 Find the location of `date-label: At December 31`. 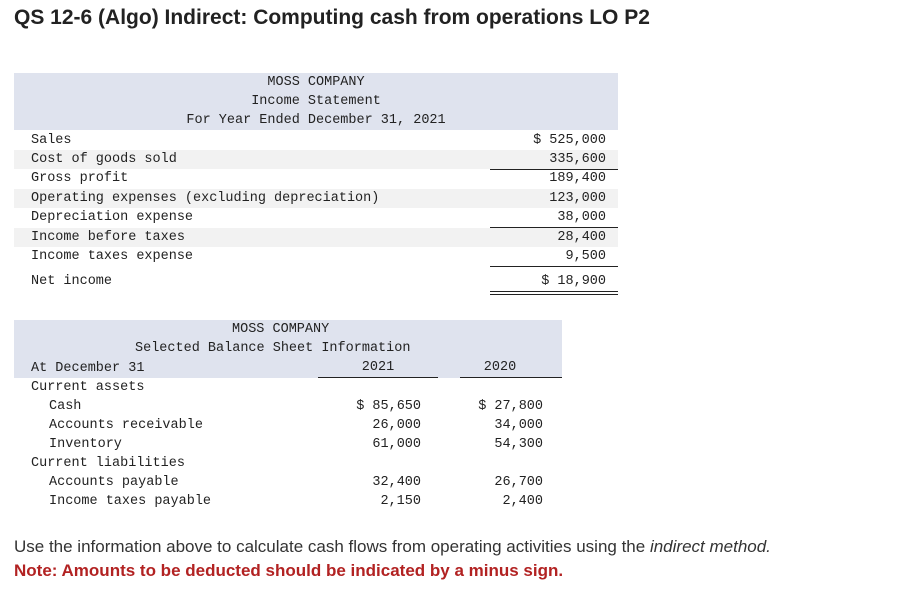

date-label: At December 31 is located at coordinates (88, 368).